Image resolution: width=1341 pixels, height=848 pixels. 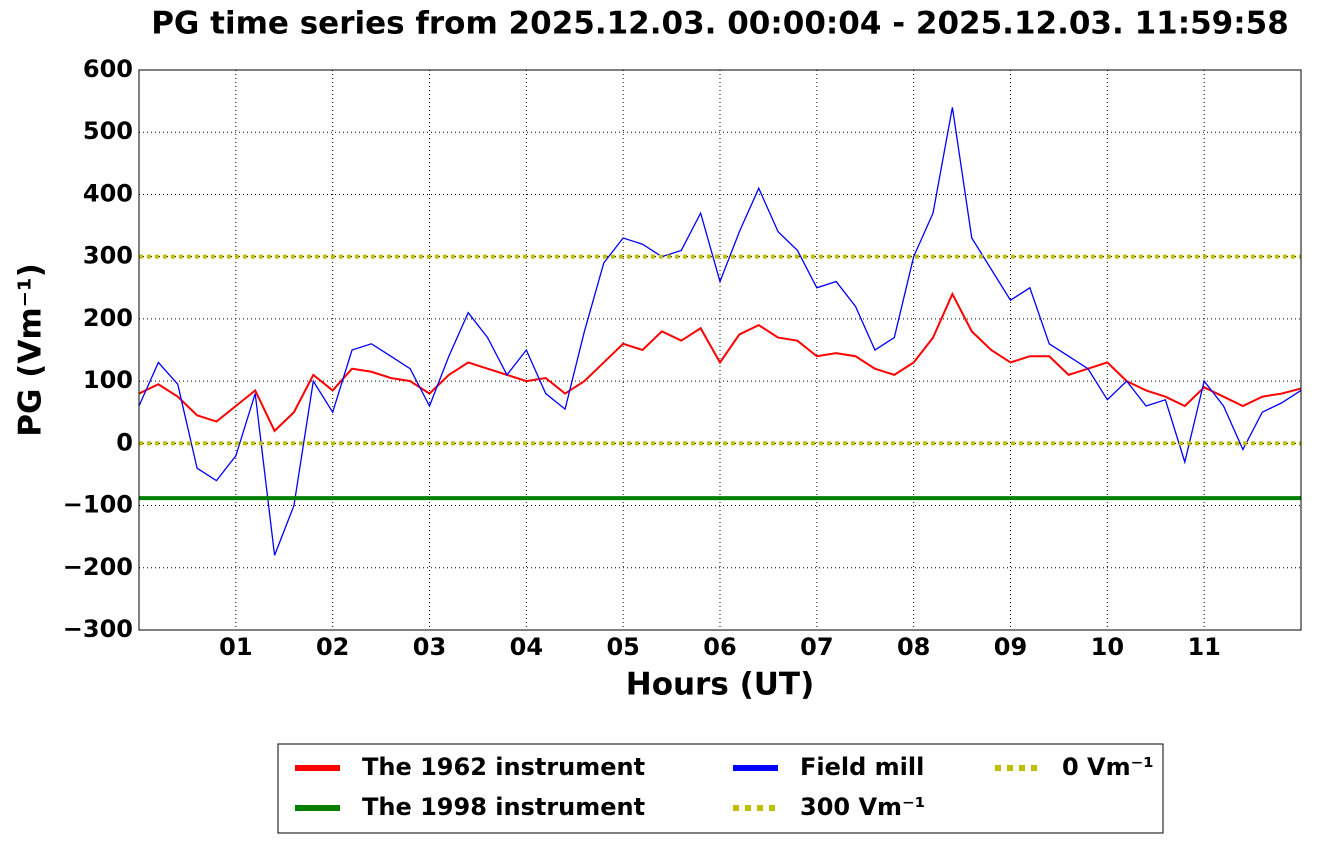 What do you see at coordinates (862, 807) in the screenshot?
I see `legend-label: 300 Vm⁻¹` at bounding box center [862, 807].